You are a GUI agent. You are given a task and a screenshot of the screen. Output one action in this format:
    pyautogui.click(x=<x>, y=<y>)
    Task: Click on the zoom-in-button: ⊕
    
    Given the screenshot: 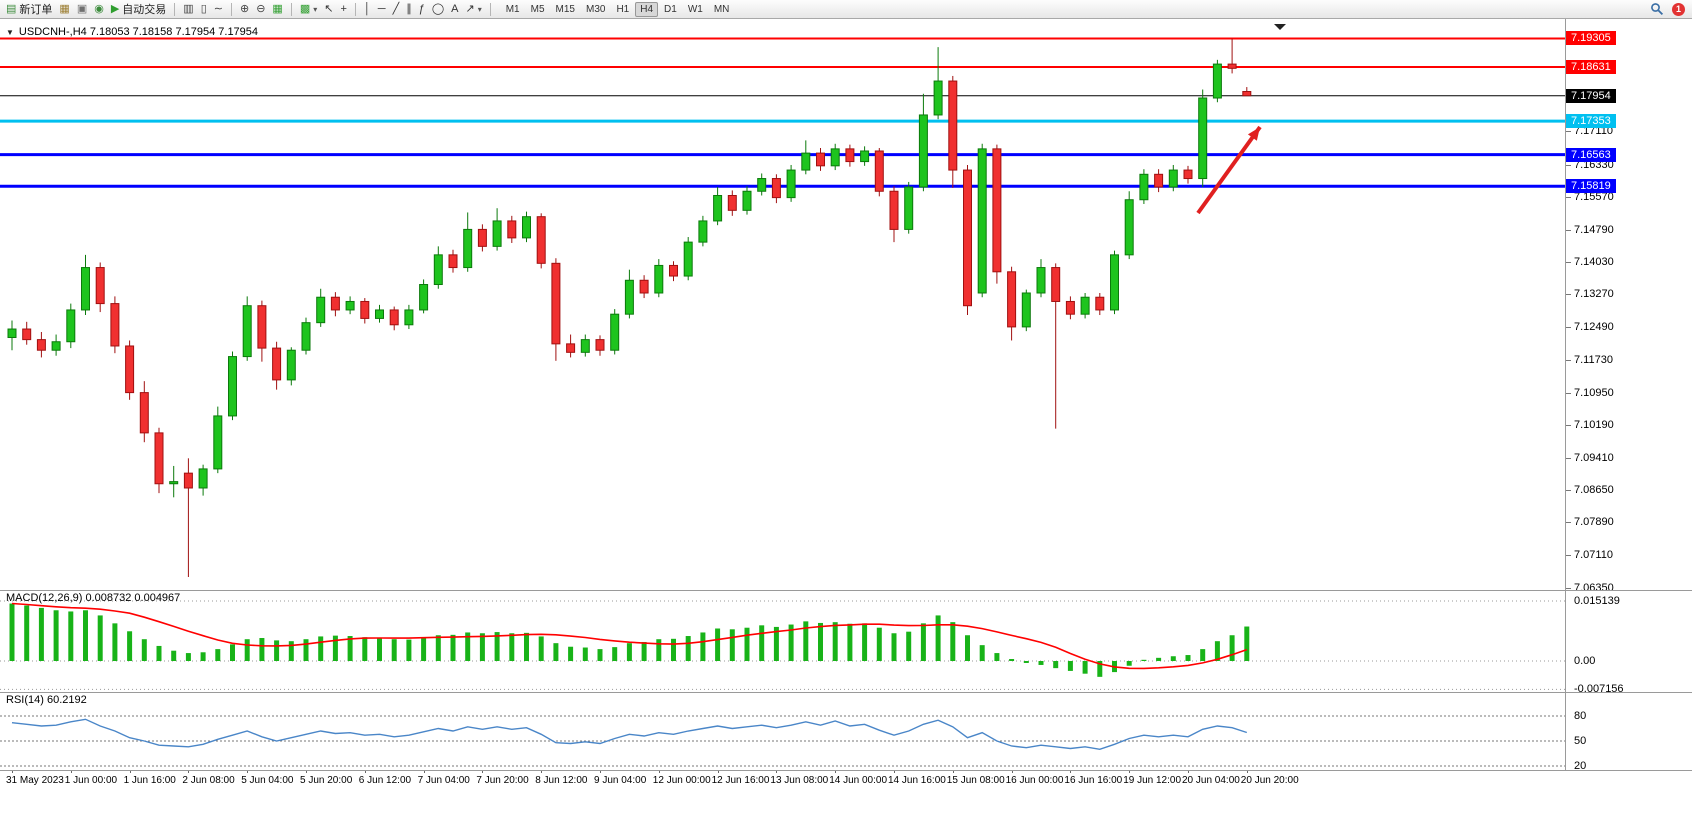 What is the action you would take?
    pyautogui.click(x=244, y=9)
    